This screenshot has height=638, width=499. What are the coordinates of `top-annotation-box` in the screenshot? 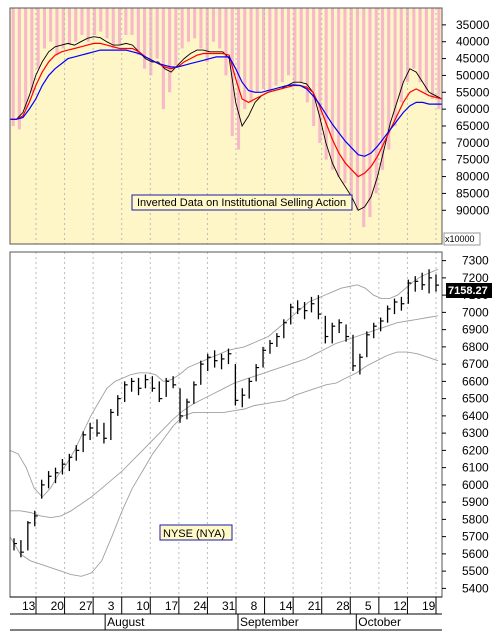 It's located at (242, 202).